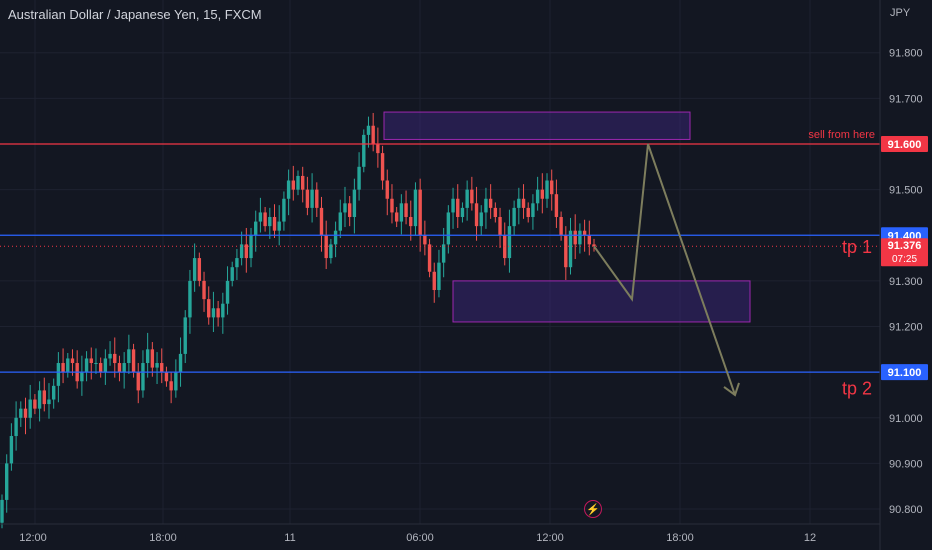 Image resolution: width=932 pixels, height=550 pixels. I want to click on demand-zone, so click(601, 301).